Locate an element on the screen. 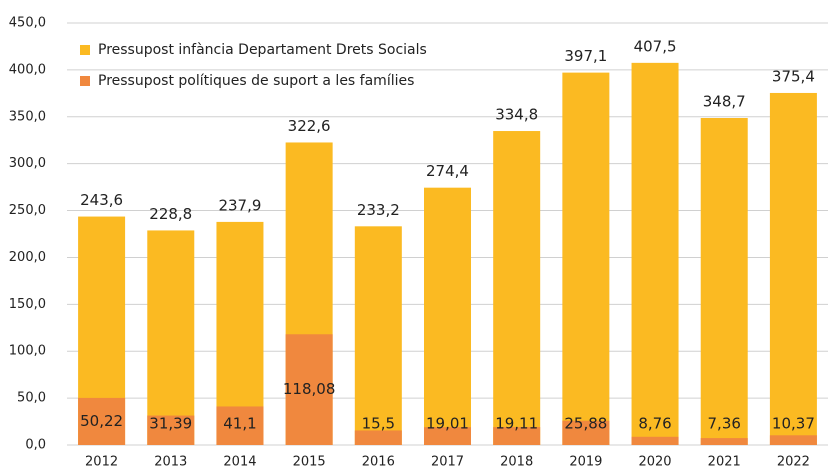 The width and height of the screenshot is (828, 470). value-label: 31,39 is located at coordinates (170, 424).